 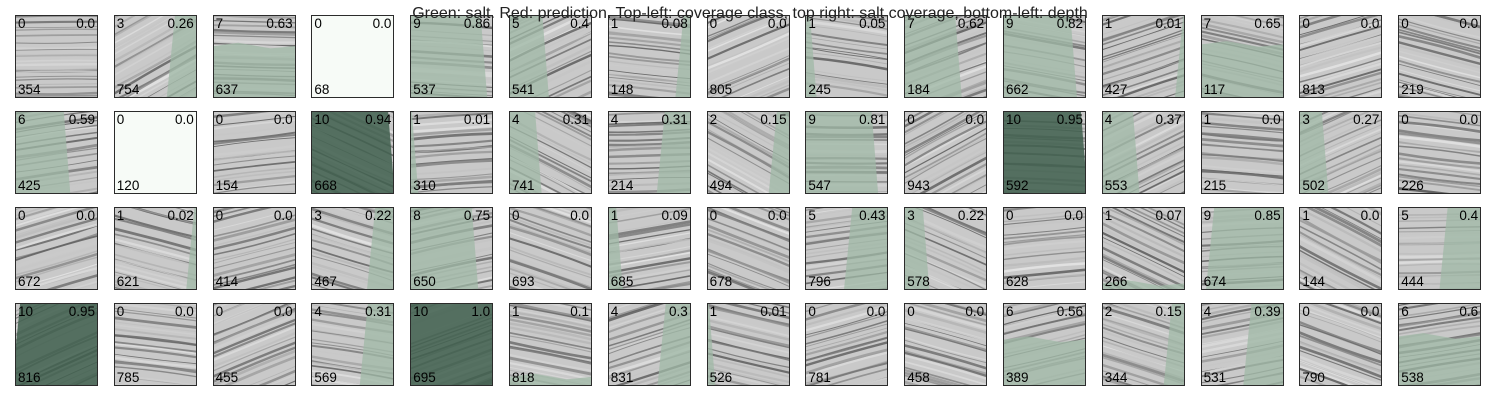 I want to click on coverage-class-label: 8, so click(x=417, y=215).